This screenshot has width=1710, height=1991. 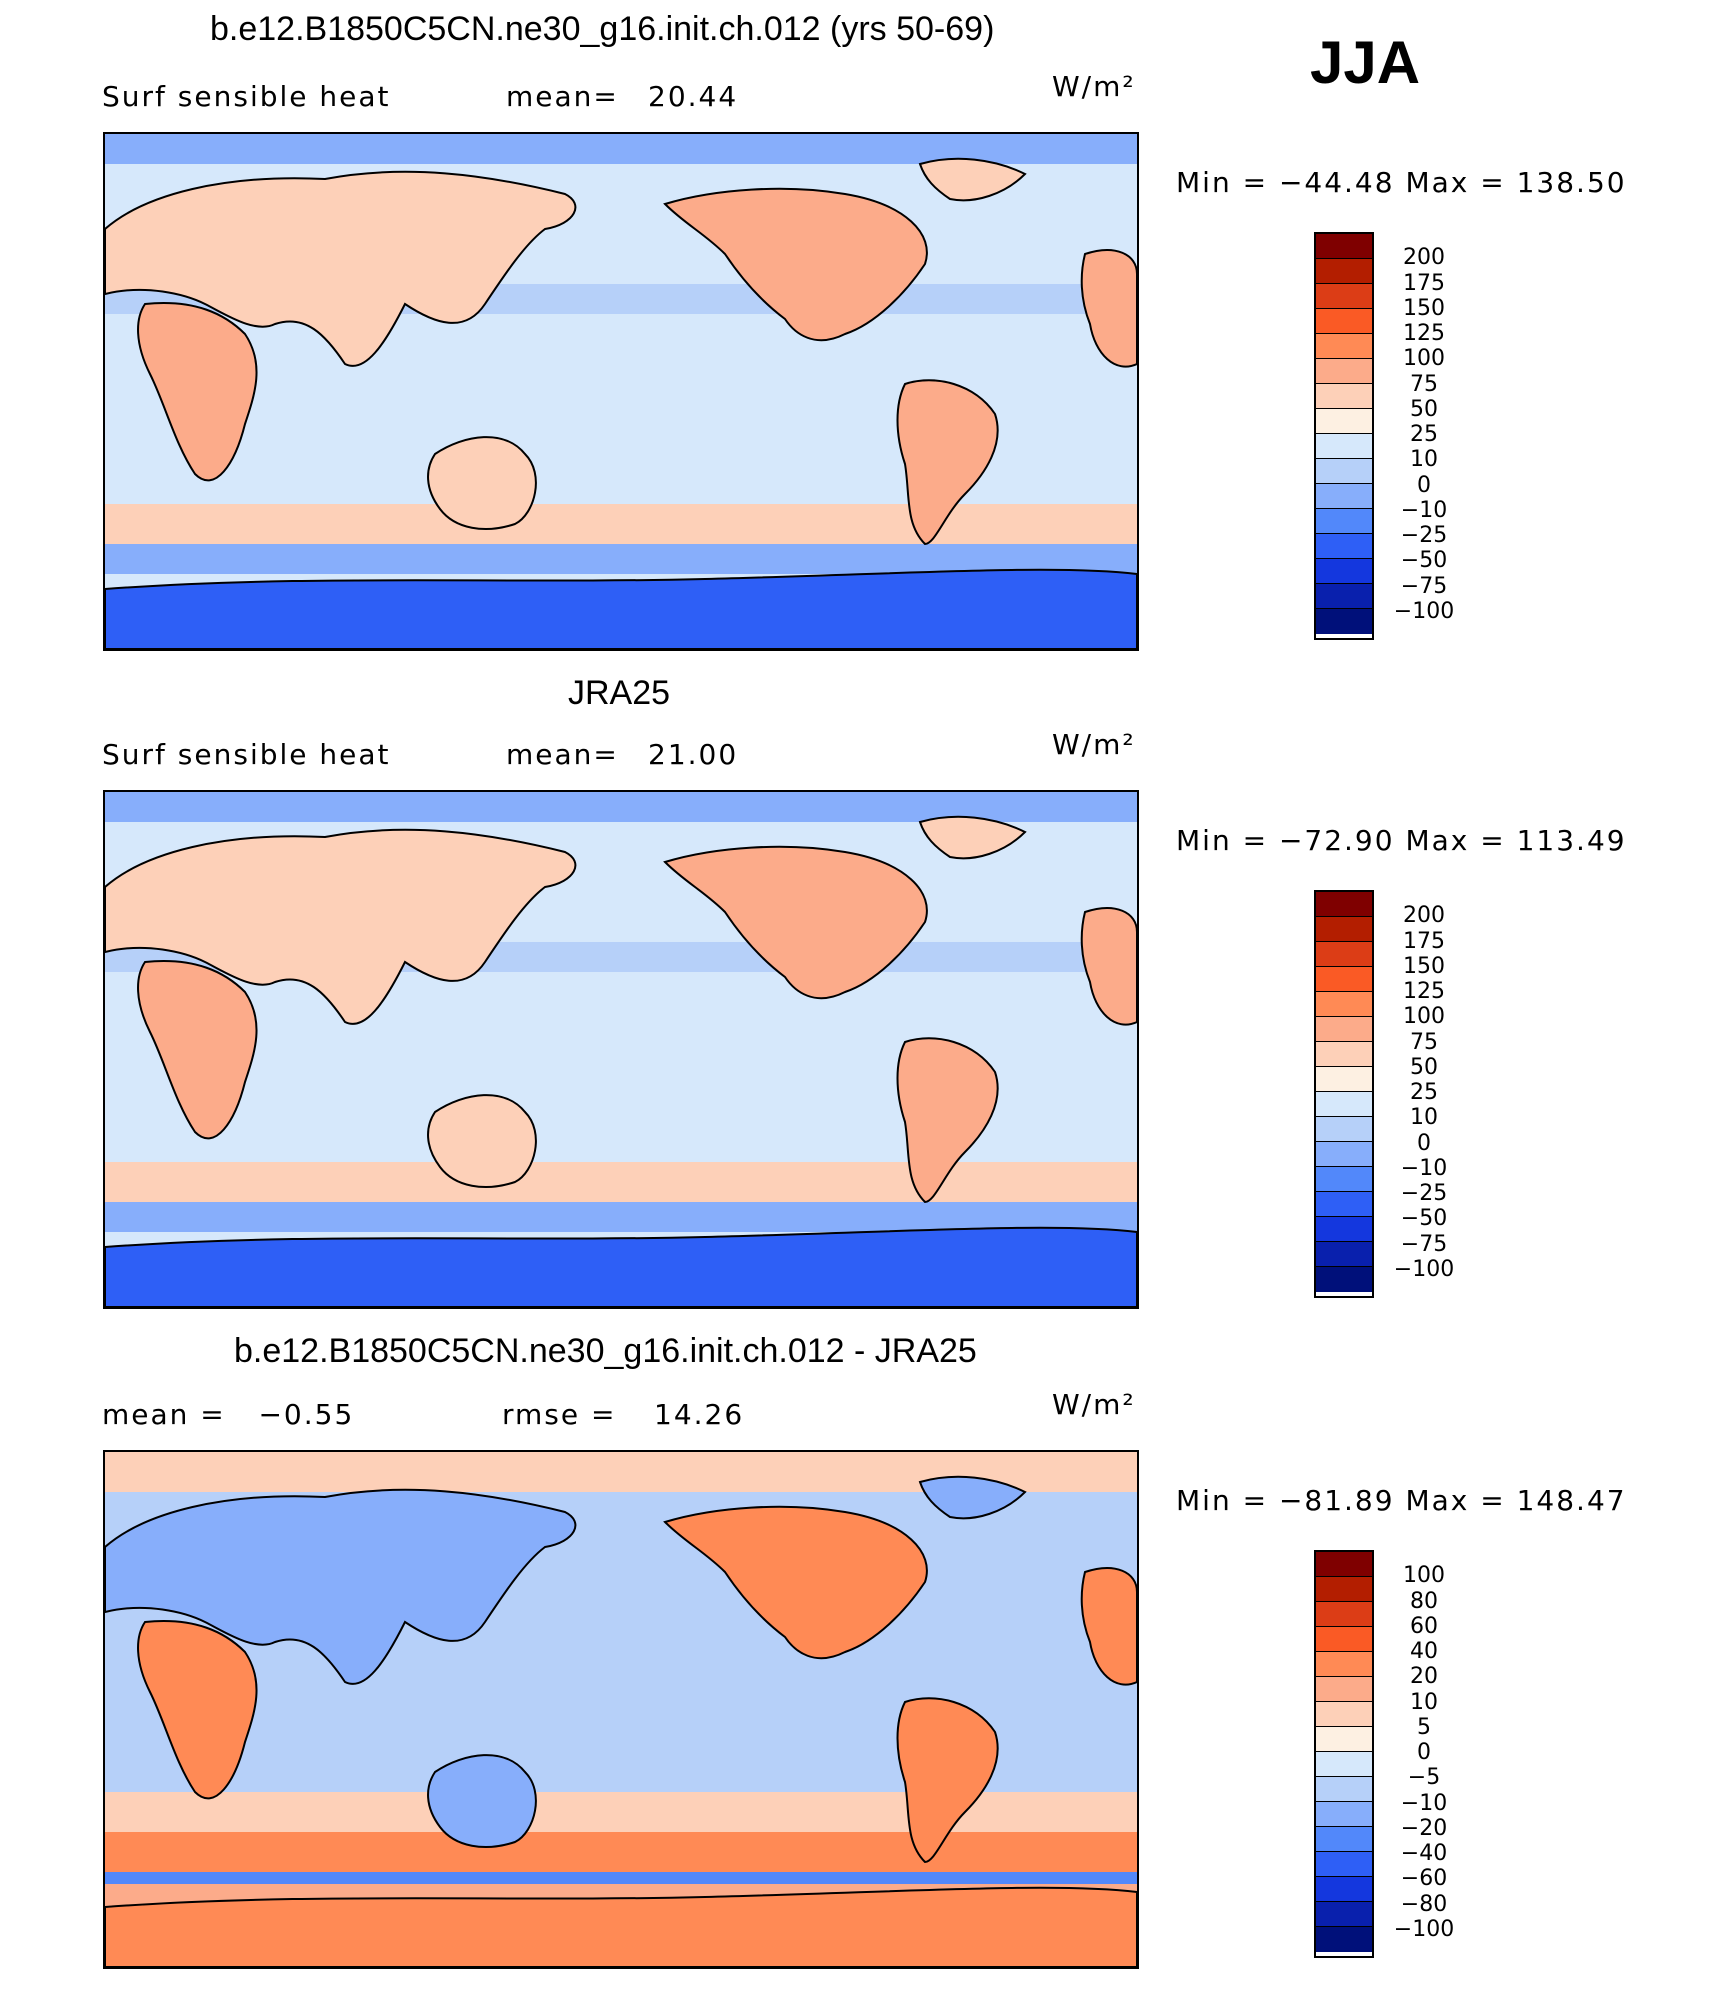 I want to click on panel-2-title: JRA25, so click(x=619, y=693).